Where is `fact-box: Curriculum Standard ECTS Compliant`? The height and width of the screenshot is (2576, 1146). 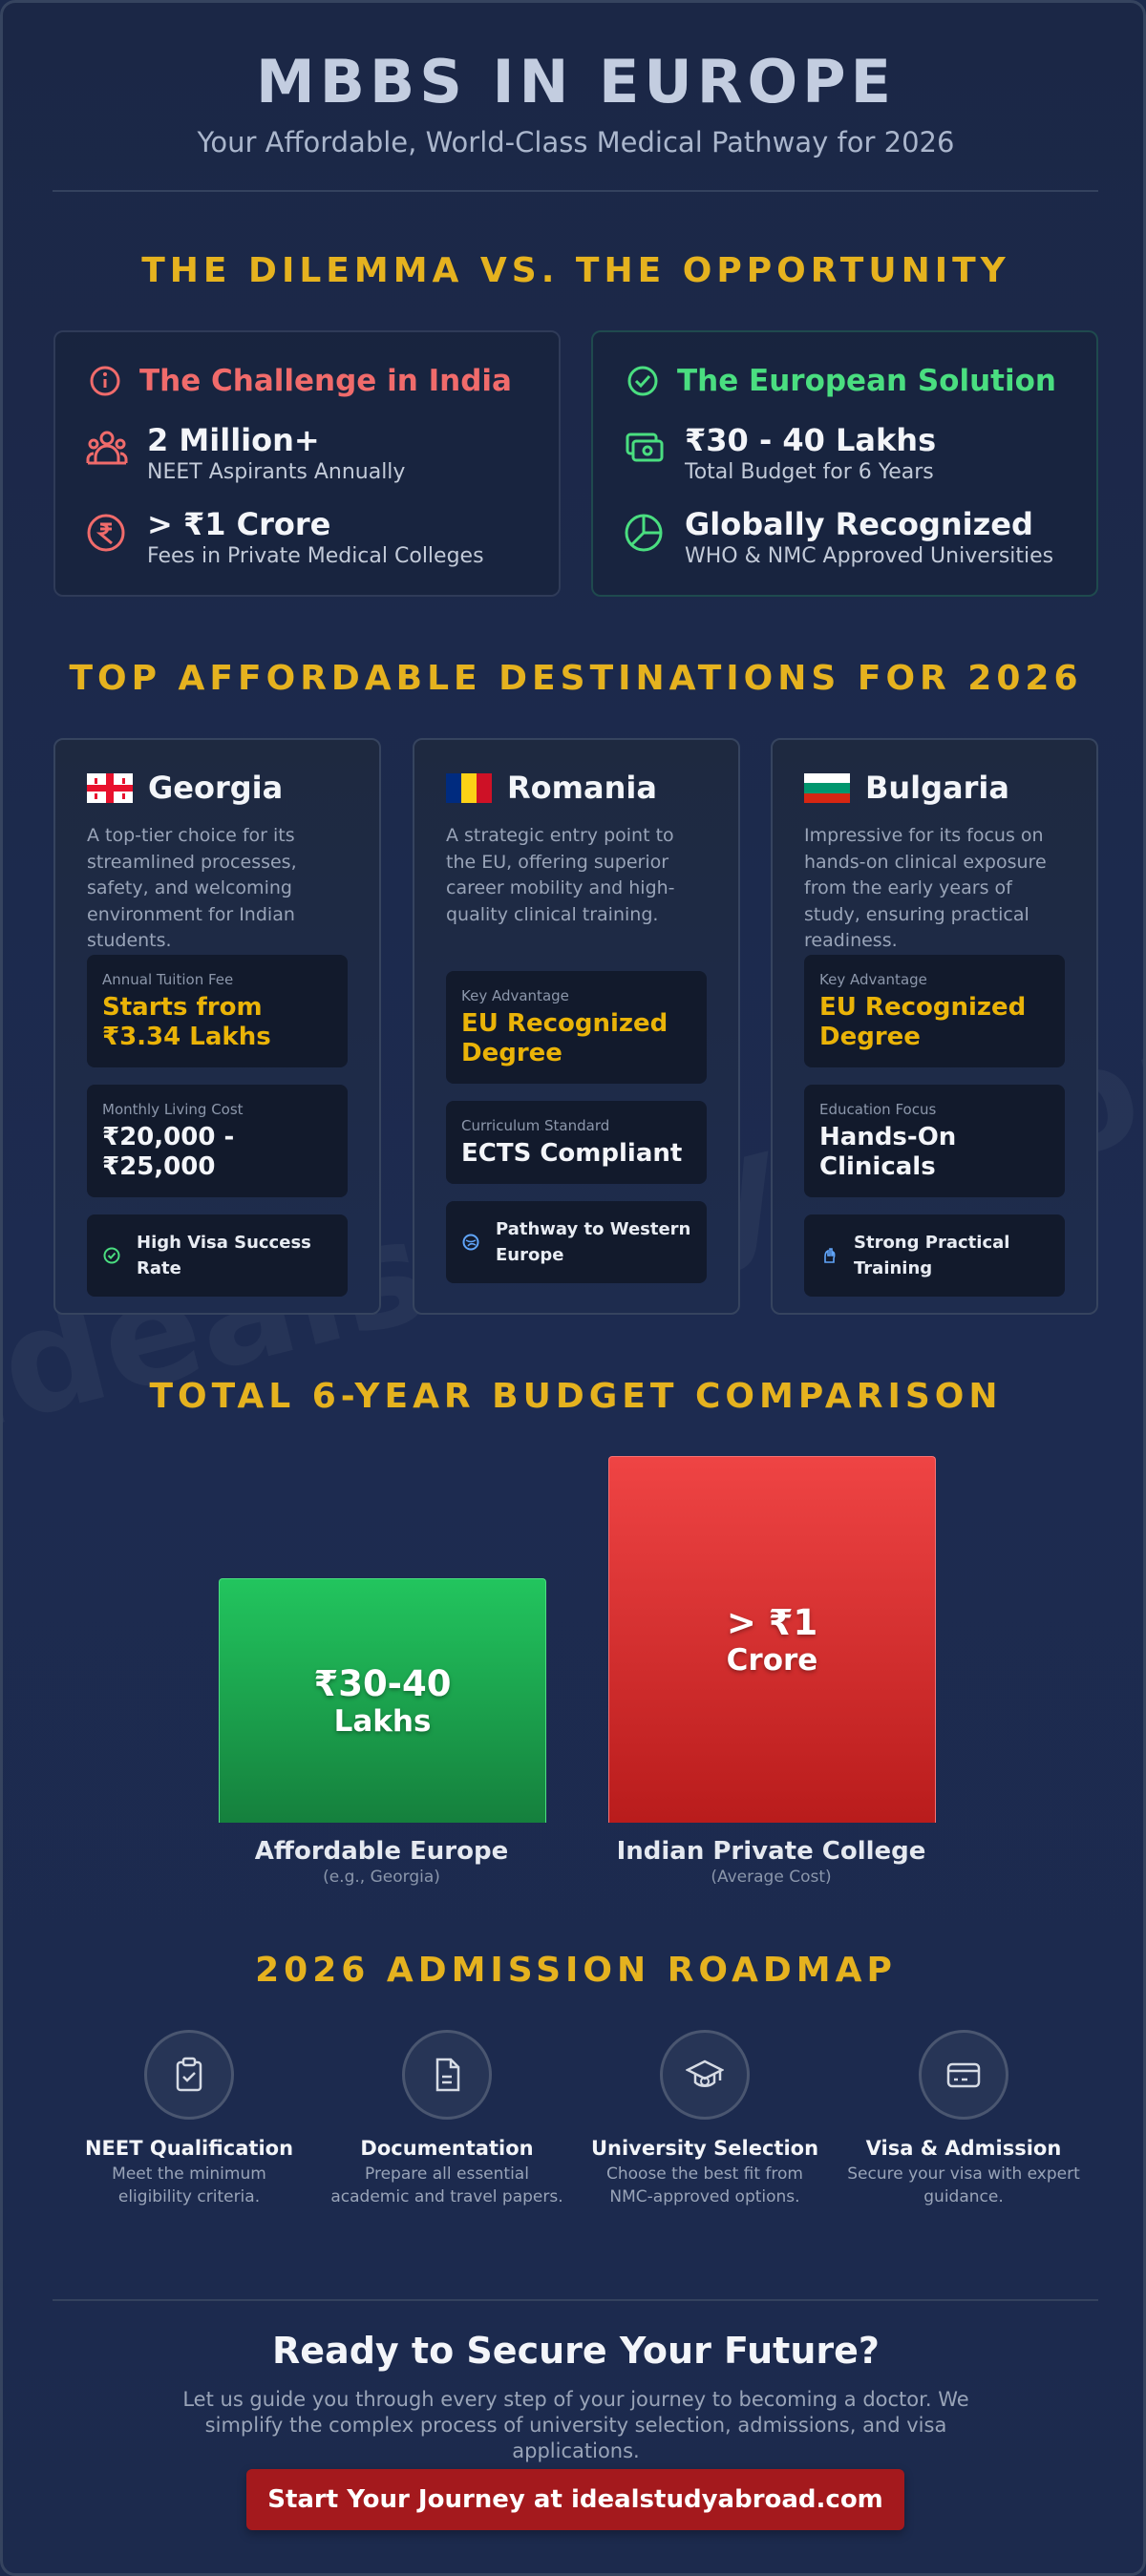 fact-box: Curriculum Standard ECTS Compliant is located at coordinates (576, 1142).